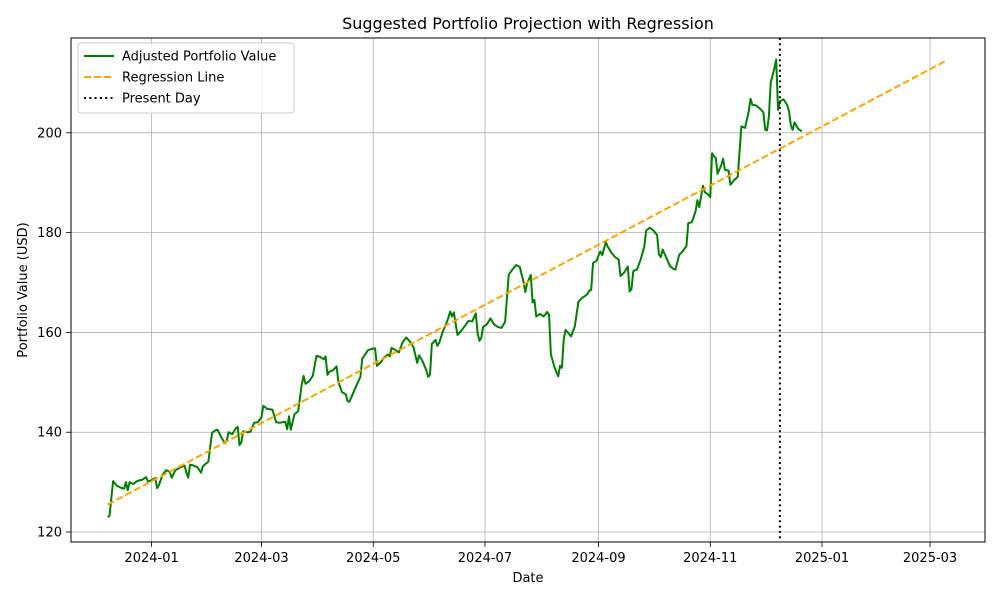 Image resolution: width=1000 pixels, height=600 pixels. What do you see at coordinates (710, 558) in the screenshot?
I see `x-tick-label: 2024-11` at bounding box center [710, 558].